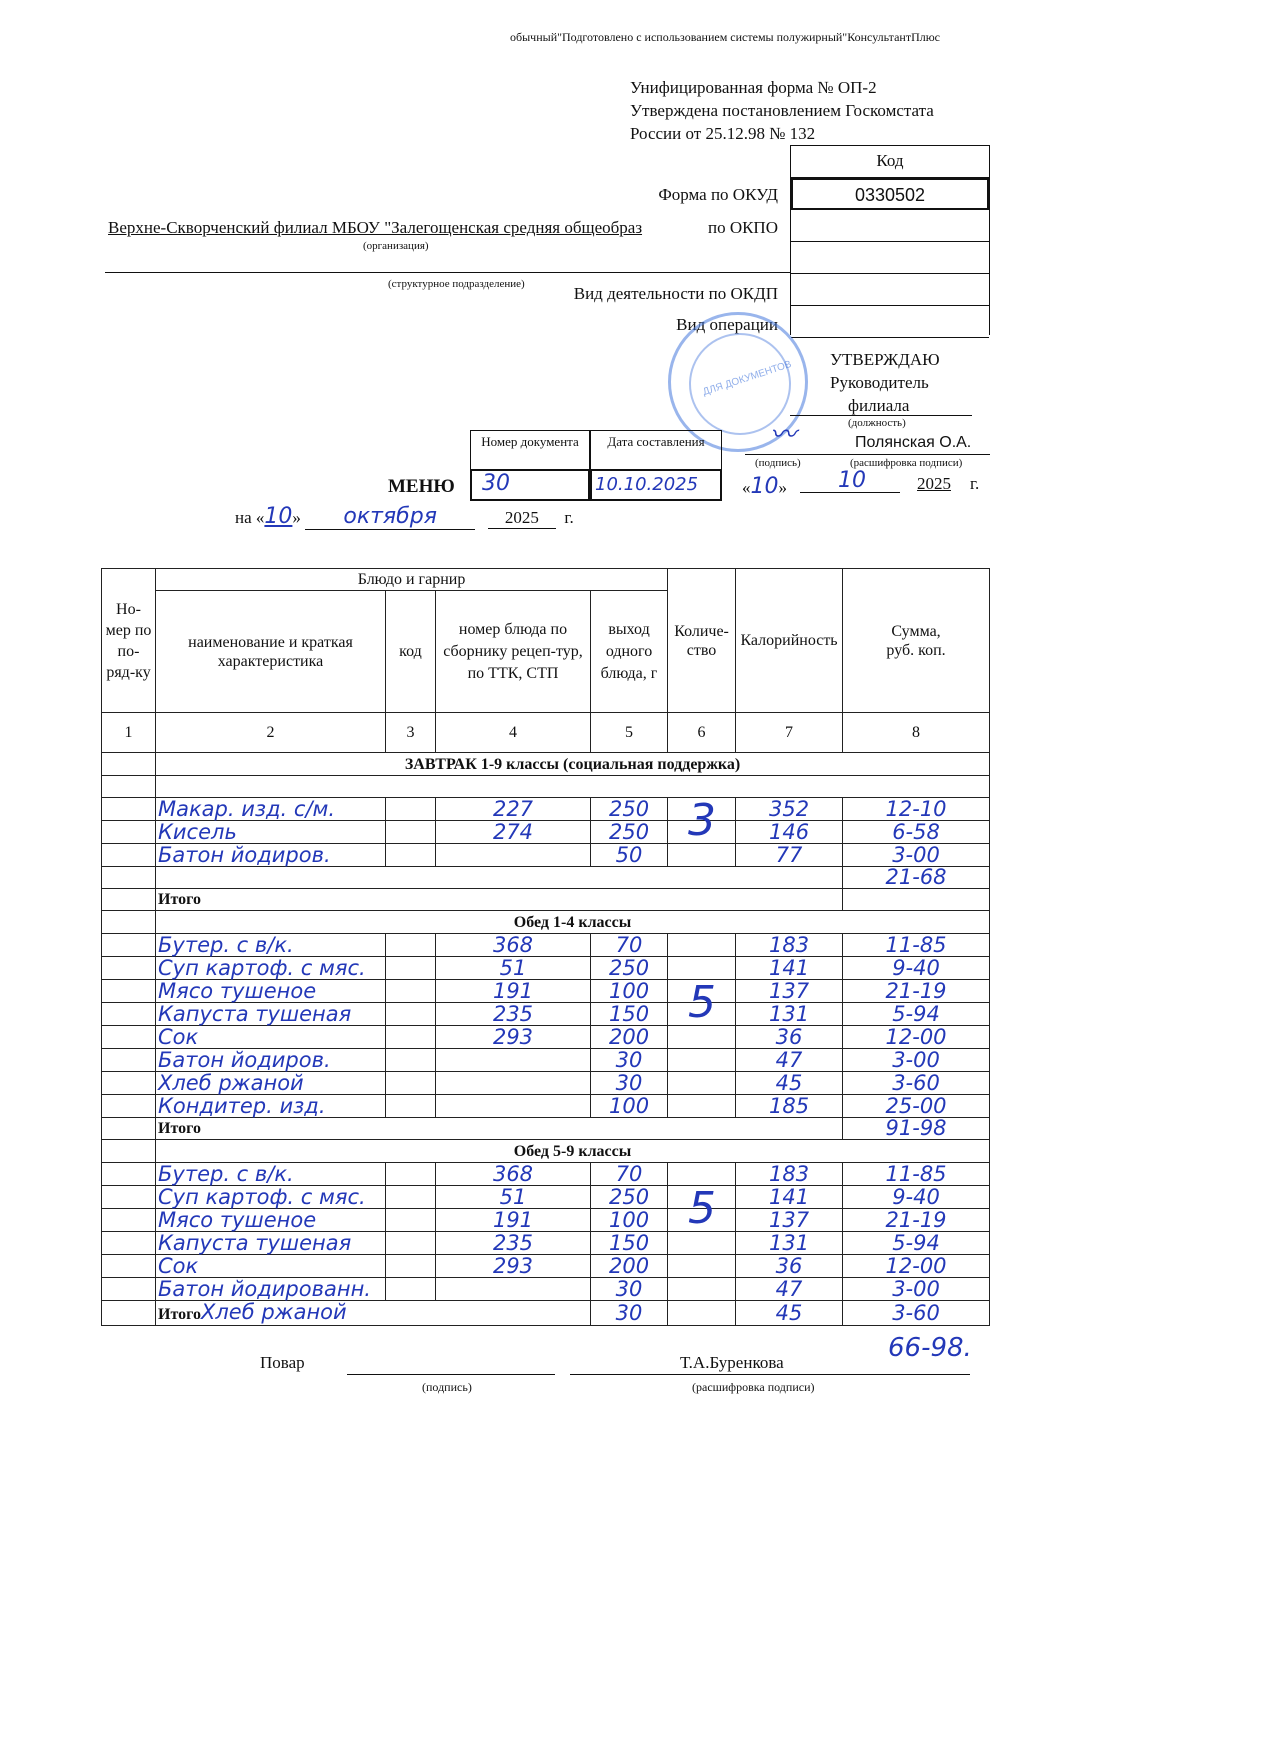  What do you see at coordinates (702, 732) in the screenshot?
I see `column-number: 6` at bounding box center [702, 732].